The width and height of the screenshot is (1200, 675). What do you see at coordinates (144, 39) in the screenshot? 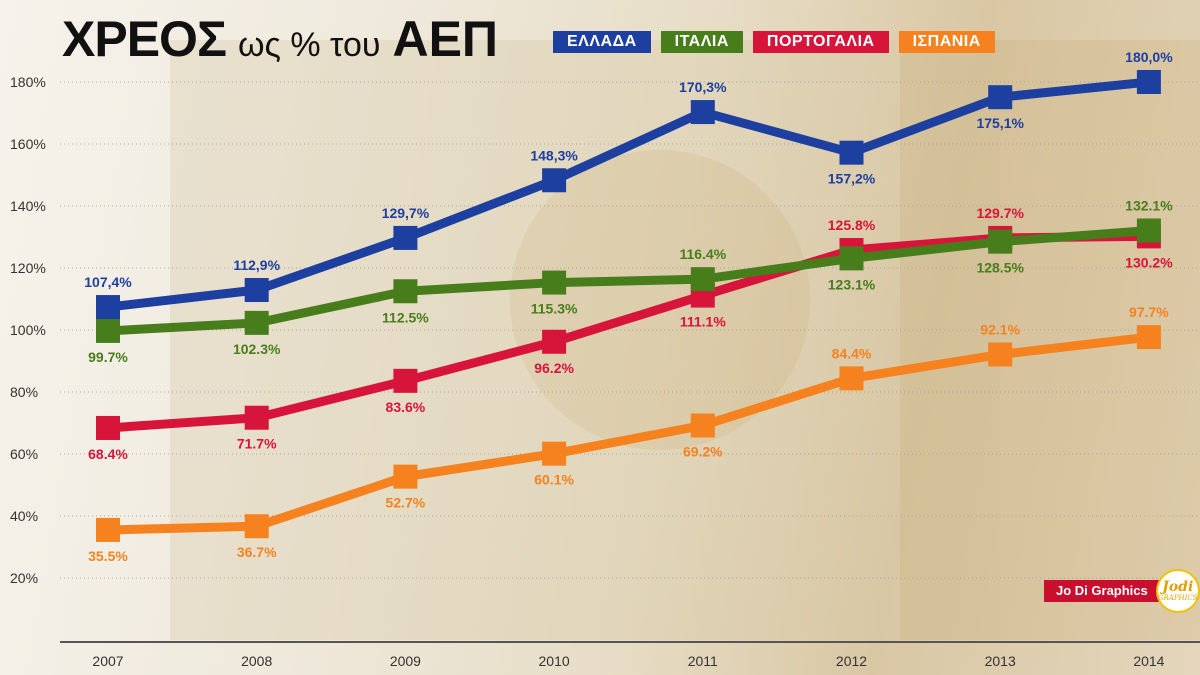
I see `title-main: ΧΡΕΟΣ` at bounding box center [144, 39].